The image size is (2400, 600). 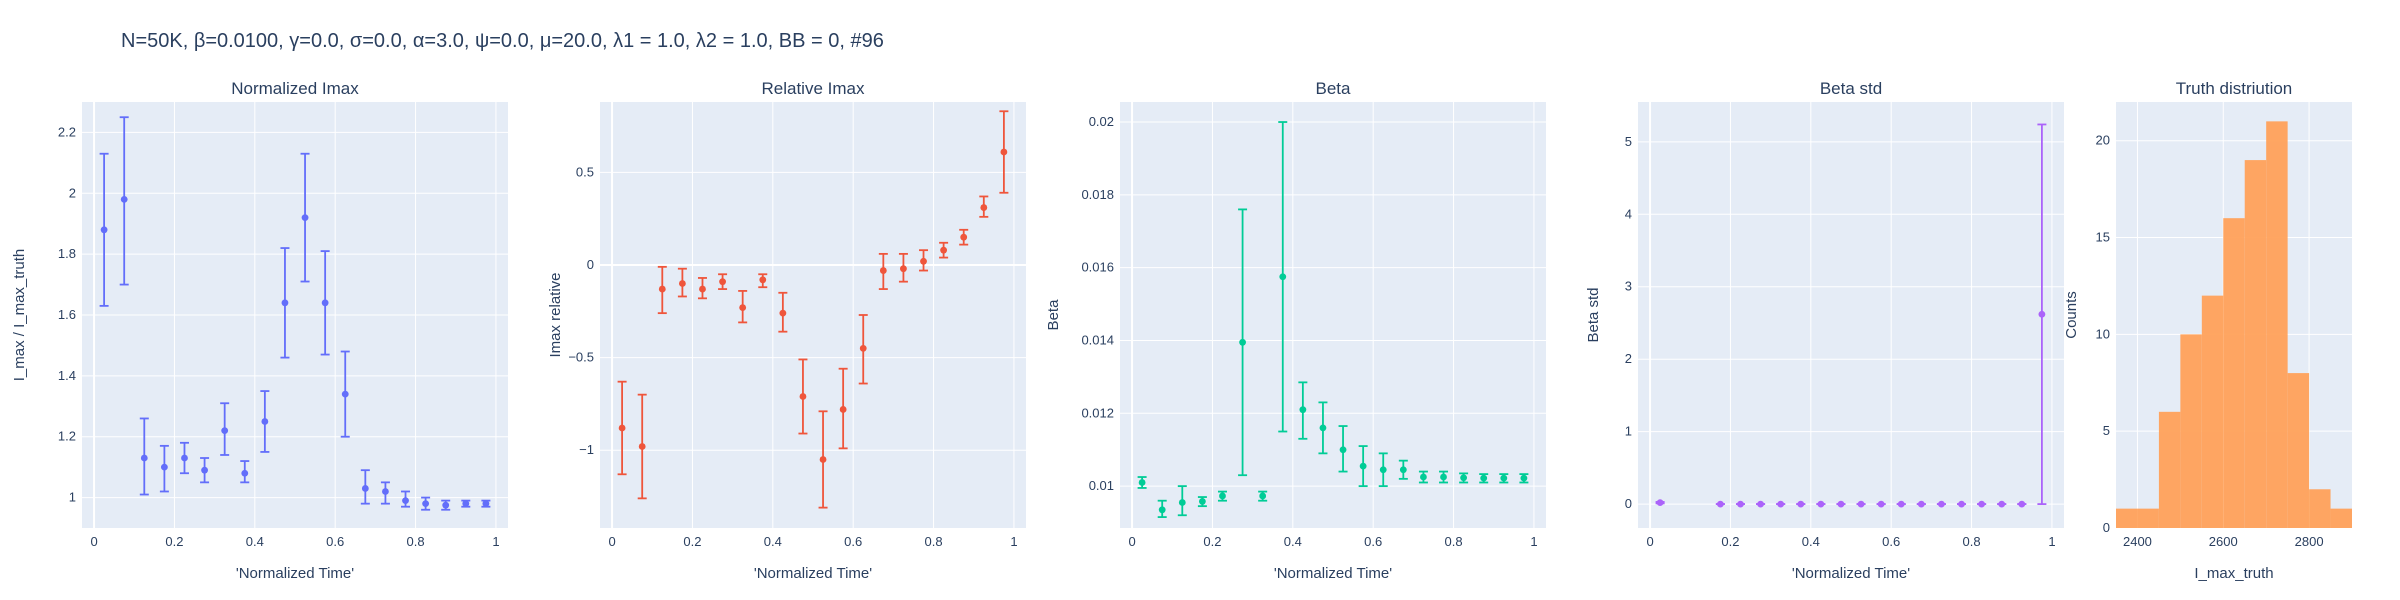 What do you see at coordinates (1101, 485) in the screenshot?
I see `y-tick-label: 0.01` at bounding box center [1101, 485].